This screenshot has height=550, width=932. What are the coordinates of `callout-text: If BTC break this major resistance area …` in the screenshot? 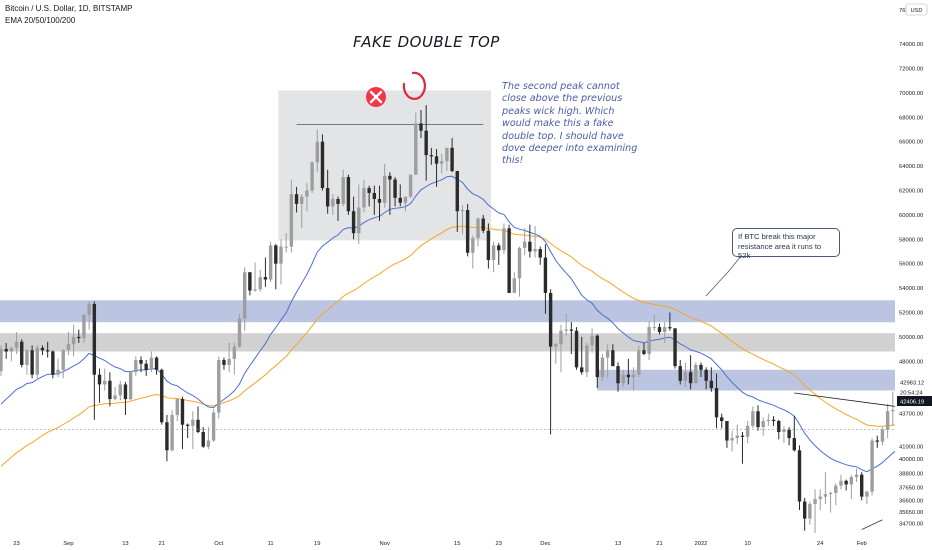 It's located at (780, 246).